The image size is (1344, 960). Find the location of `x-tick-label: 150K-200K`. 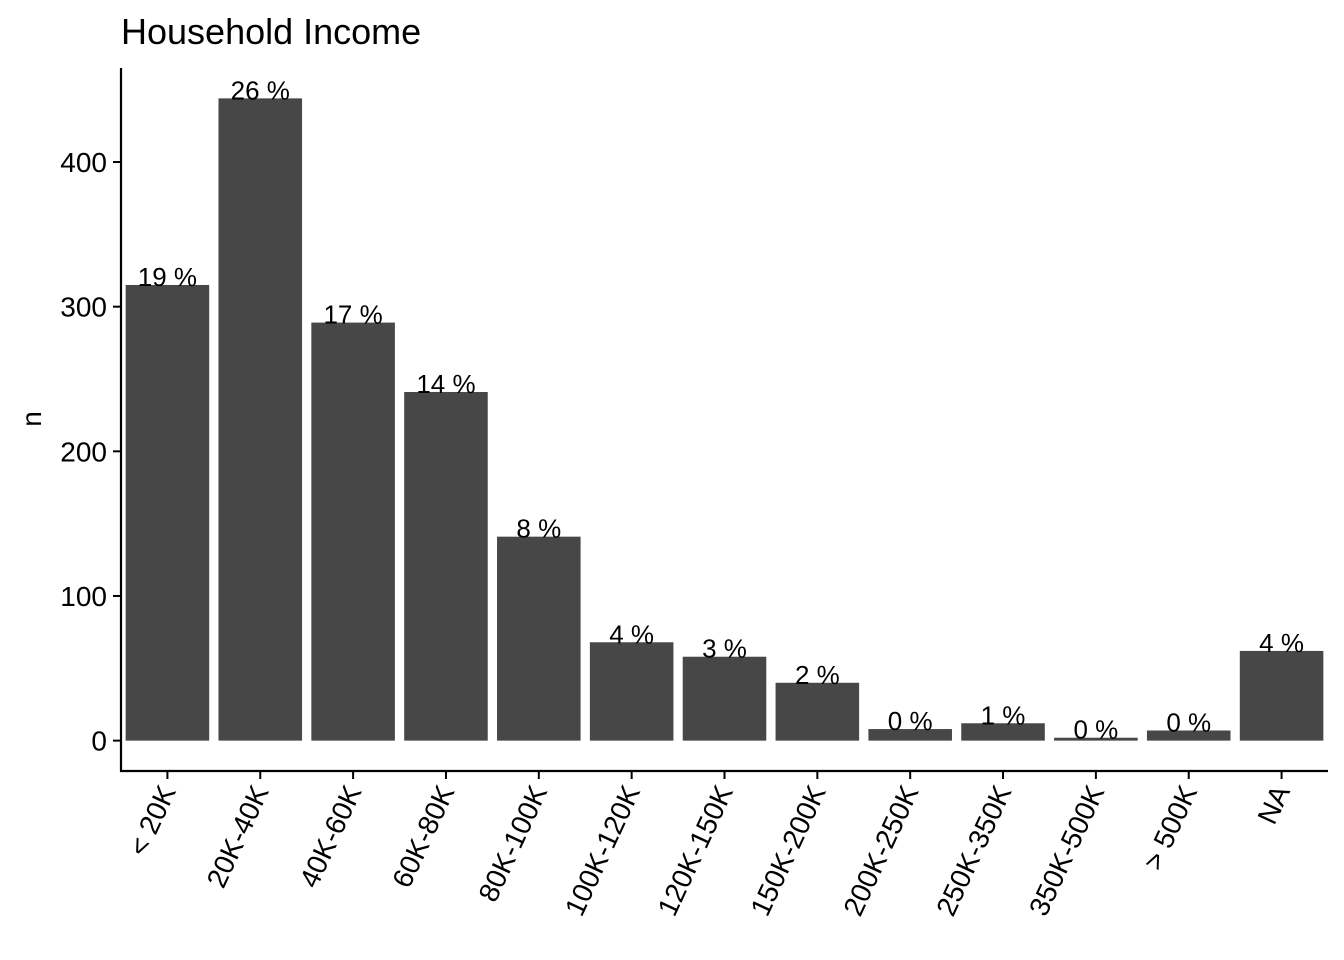

x-tick-label: 150K-200K is located at coordinates (787, 850).